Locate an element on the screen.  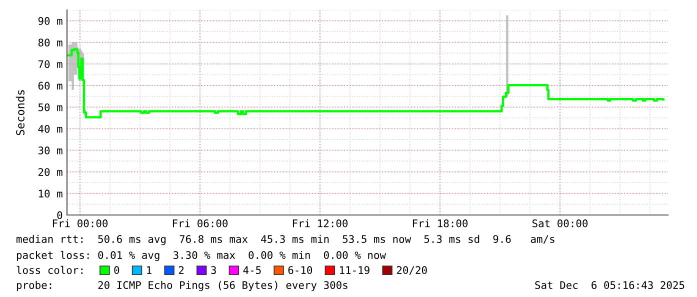
legend-label: 2 is located at coordinates (181, 270).